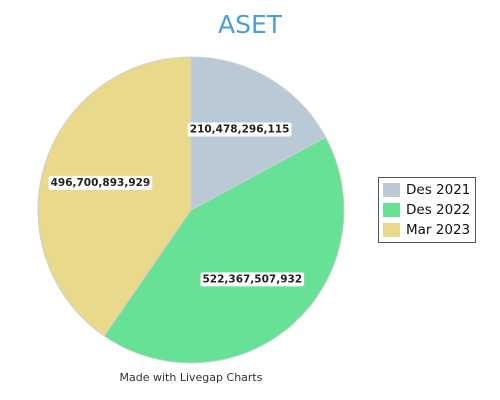  What do you see at coordinates (438, 210) in the screenshot?
I see `legend-label: Des 2022` at bounding box center [438, 210].